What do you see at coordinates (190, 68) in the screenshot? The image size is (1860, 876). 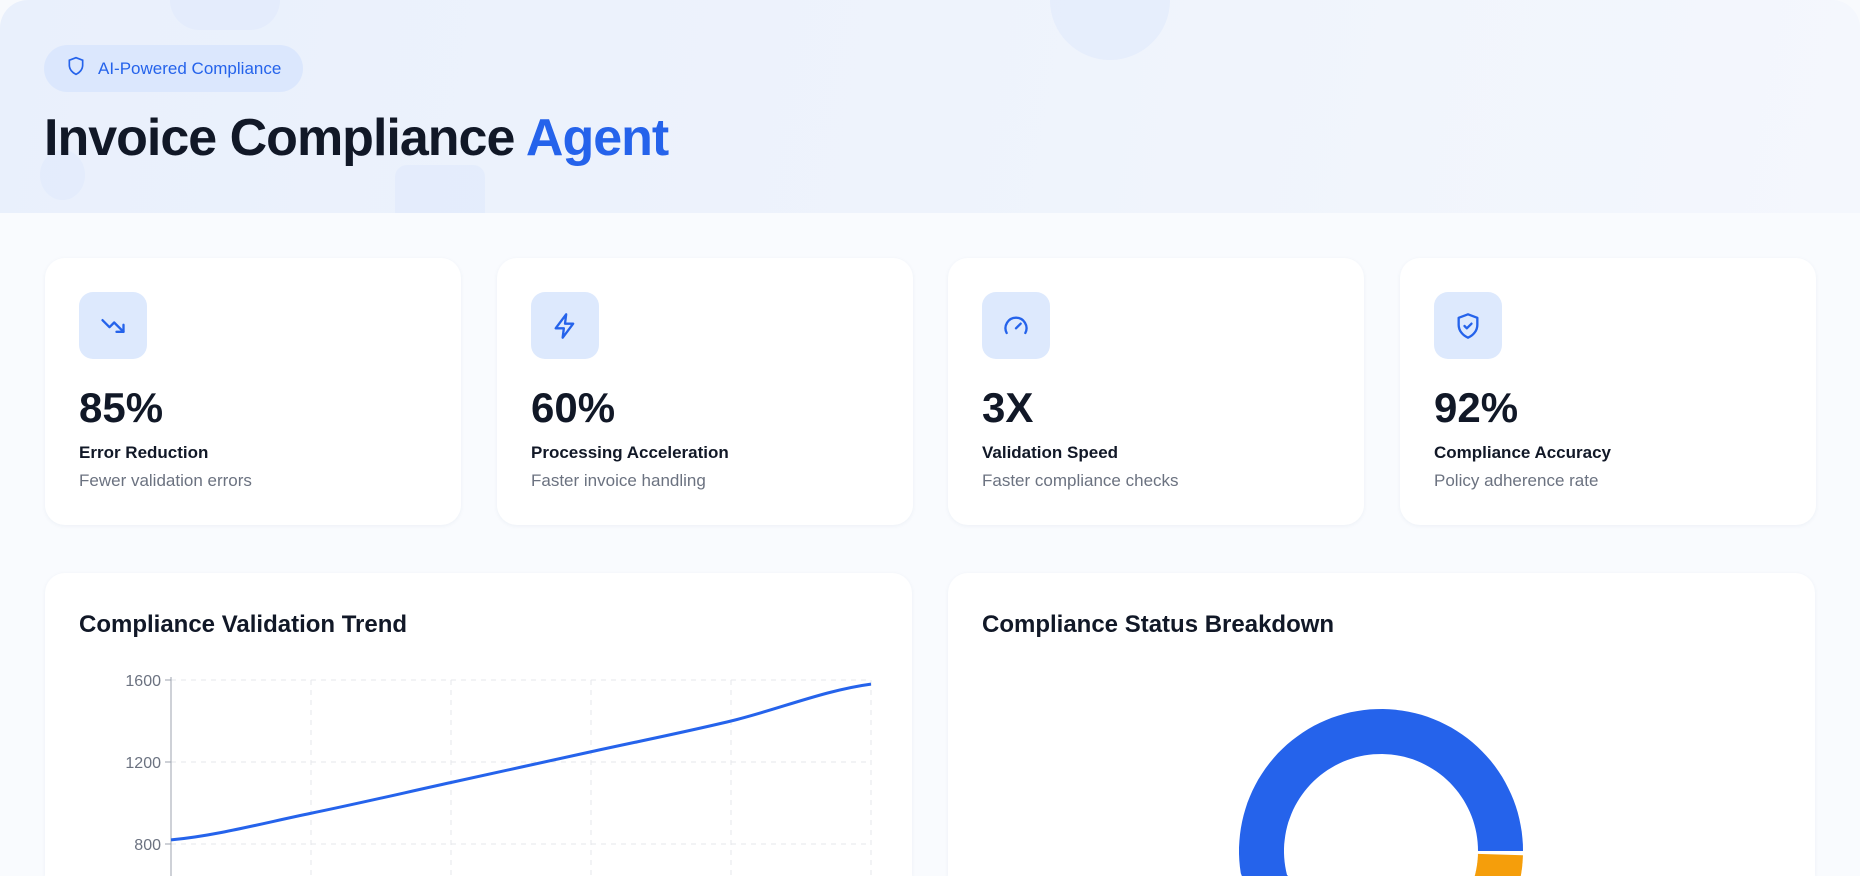 I see `badge-label: AI-Powered Compliance` at bounding box center [190, 68].